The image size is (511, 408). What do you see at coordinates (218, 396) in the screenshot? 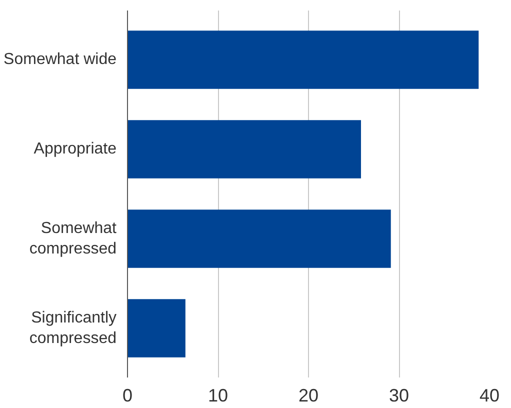
I see `x-tick-label: 10` at bounding box center [218, 396].